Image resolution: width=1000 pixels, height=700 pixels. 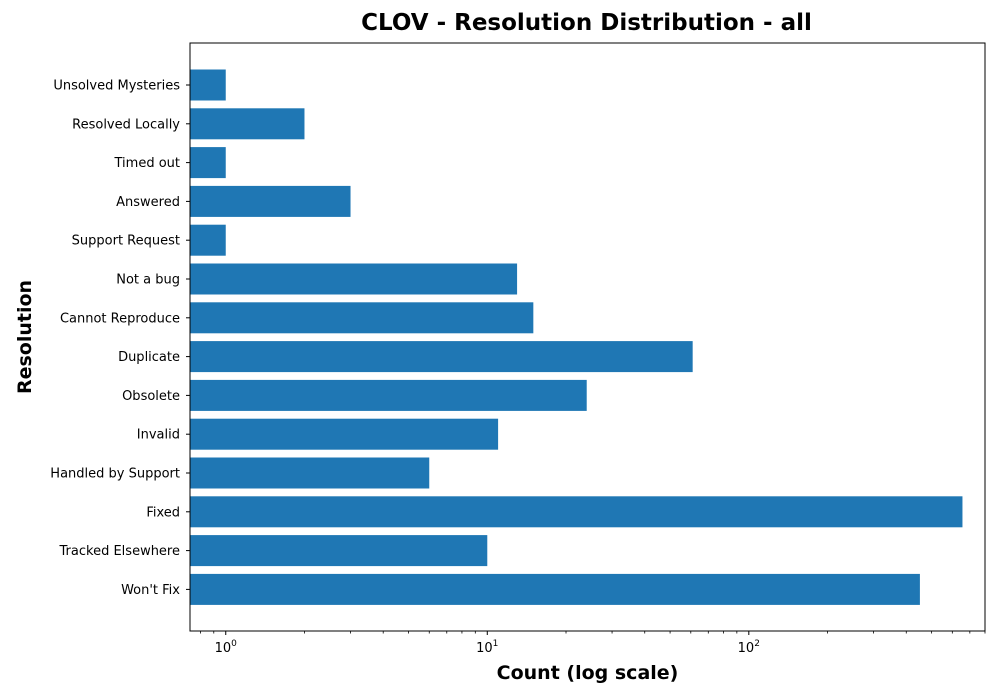 What do you see at coordinates (119, 551) in the screenshot?
I see `y-tick-label: Tracked Elsewhere` at bounding box center [119, 551].